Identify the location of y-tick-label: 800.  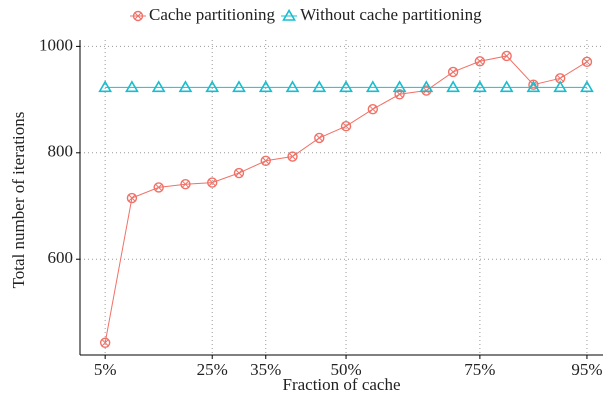
(61, 151).